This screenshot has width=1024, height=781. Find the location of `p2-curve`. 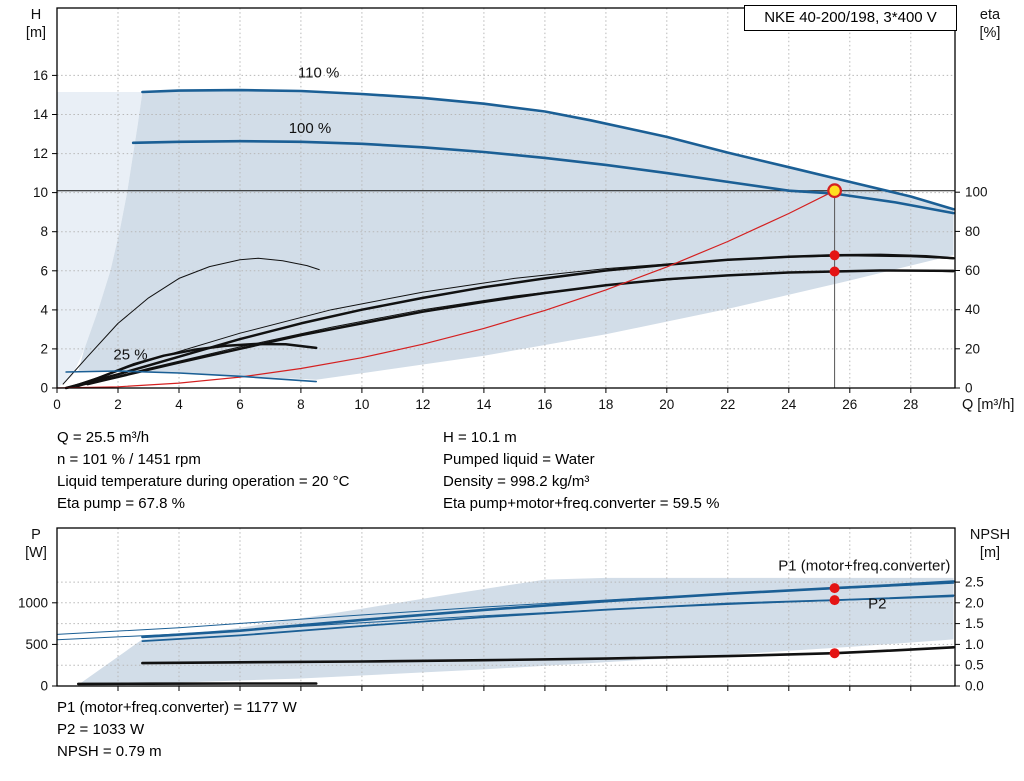

p2-curve is located at coordinates (548, 618).